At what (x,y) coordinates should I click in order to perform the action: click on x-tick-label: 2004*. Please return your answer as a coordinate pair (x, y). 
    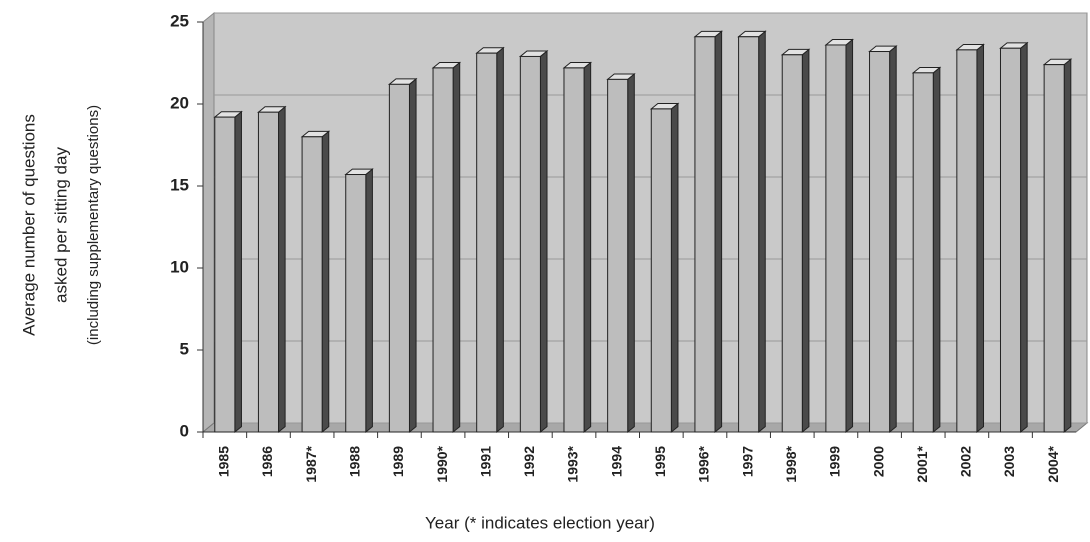
    Looking at the image, I should click on (1053, 463).